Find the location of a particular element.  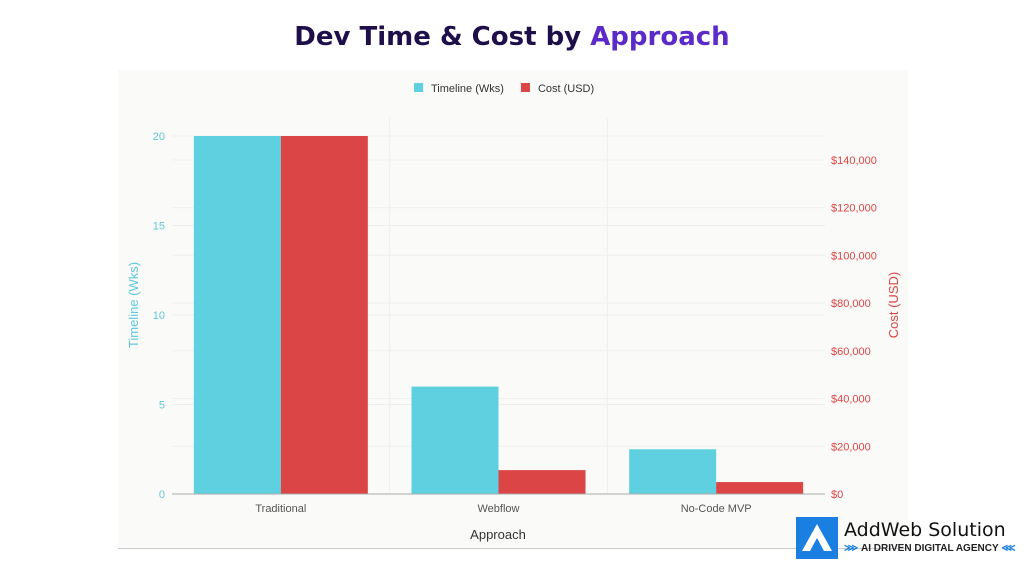

bar-timeline-wks--0 is located at coordinates (237, 315).